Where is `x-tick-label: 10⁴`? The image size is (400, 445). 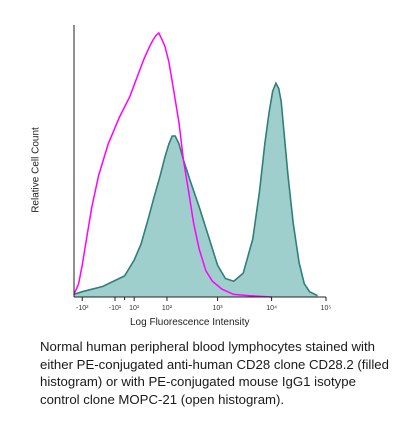 x-tick-label: 10⁴ is located at coordinates (271, 308).